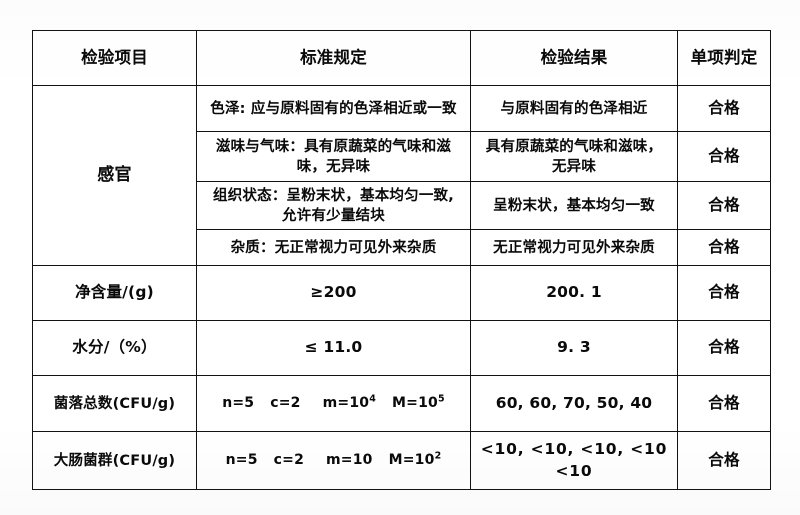 The width and height of the screenshot is (800, 515). I want to click on result-aerobic-plate-count: 60, 60, 70, 50, 40, so click(574, 403).